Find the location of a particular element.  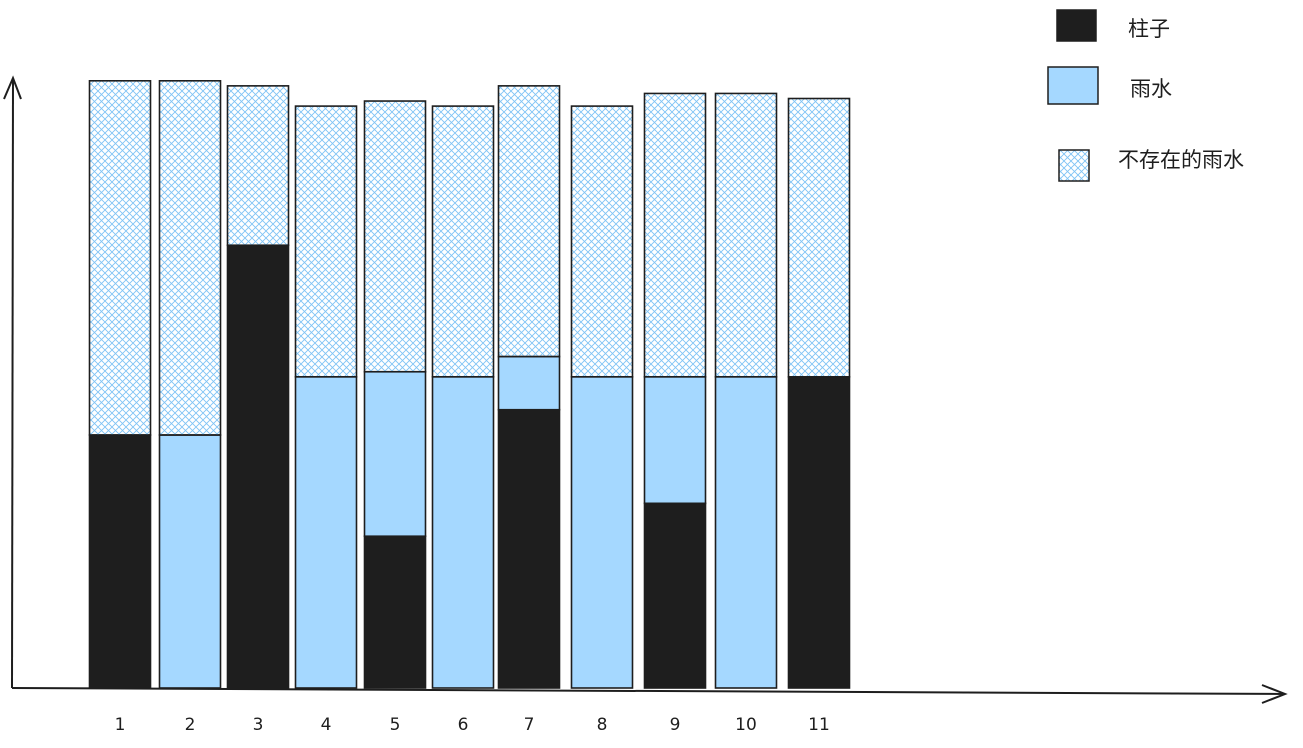

legend-label-water: 雨水 is located at coordinates (1151, 89).